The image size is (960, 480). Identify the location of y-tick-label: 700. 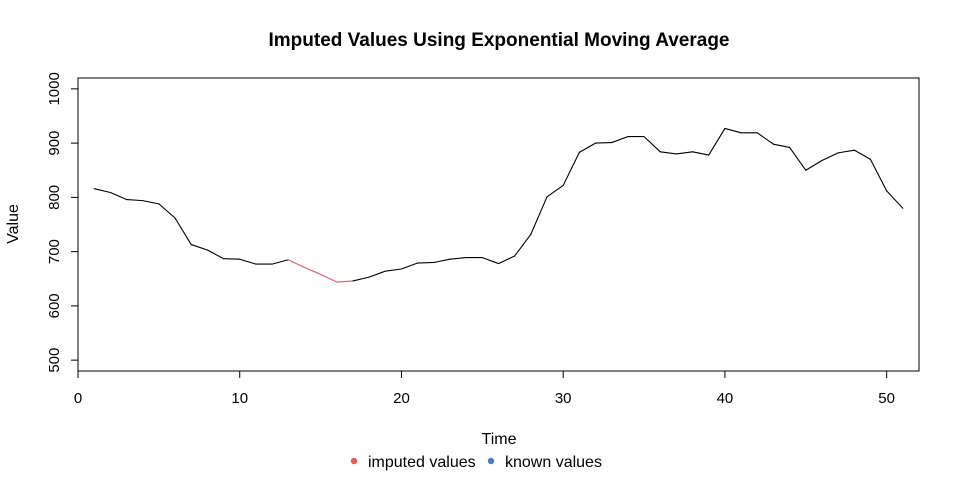
(54, 251).